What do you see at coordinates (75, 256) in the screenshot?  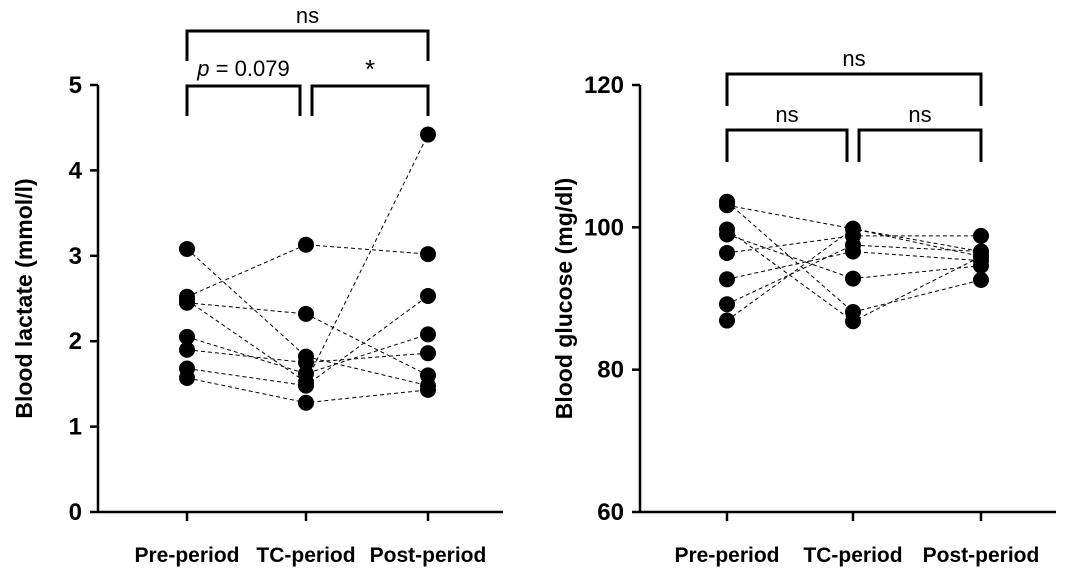 I see `y-tick-label: 3` at bounding box center [75, 256].